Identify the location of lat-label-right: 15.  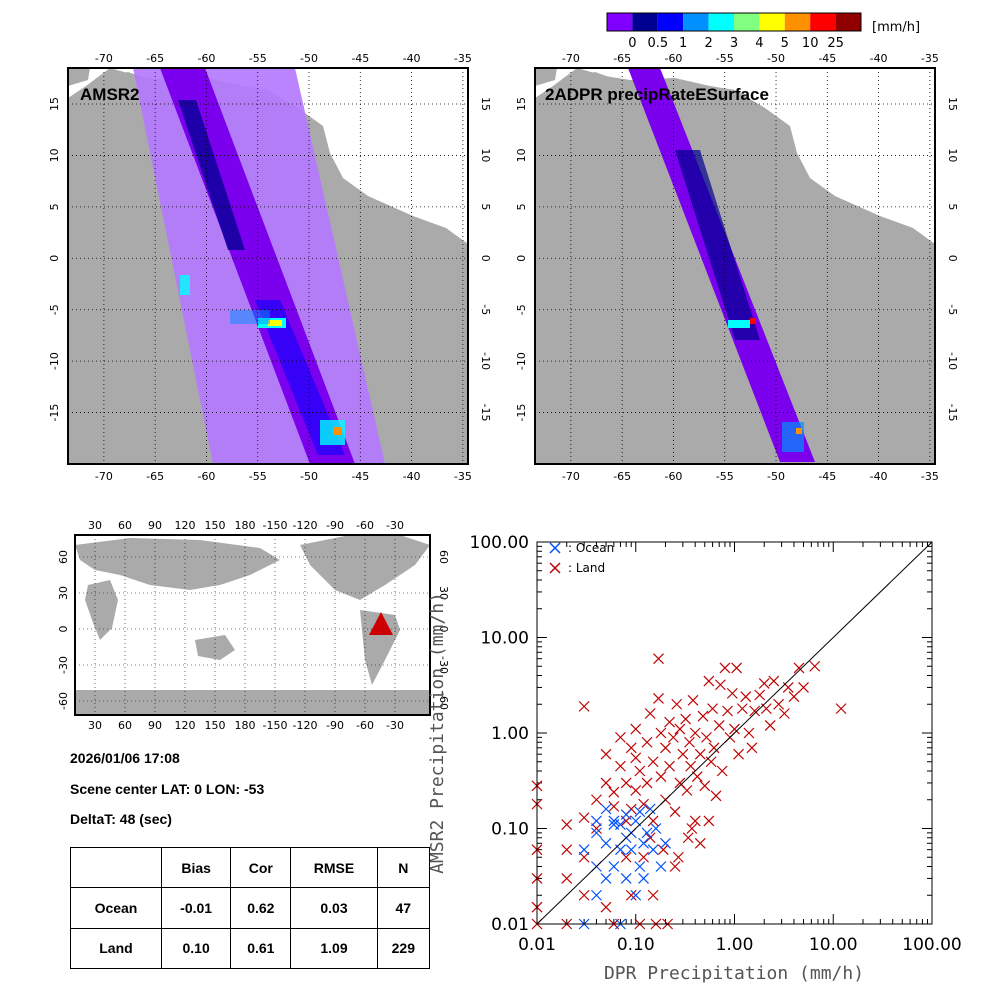
(952, 104).